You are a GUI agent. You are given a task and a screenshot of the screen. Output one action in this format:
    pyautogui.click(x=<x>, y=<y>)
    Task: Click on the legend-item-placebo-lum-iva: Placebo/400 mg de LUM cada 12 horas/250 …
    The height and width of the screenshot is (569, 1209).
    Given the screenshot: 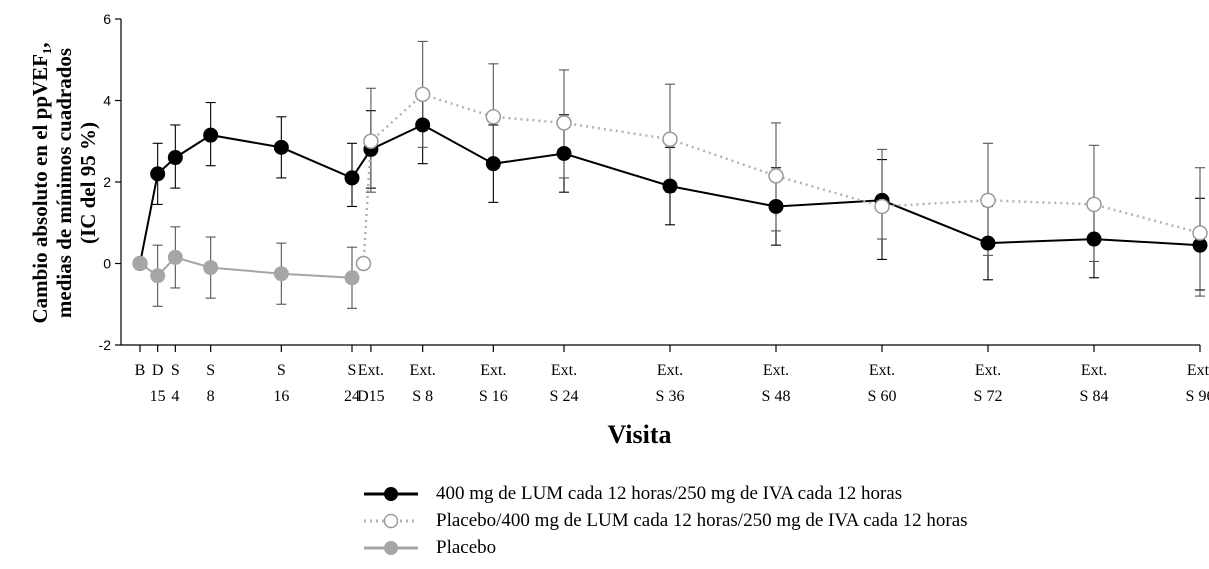 What is the action you would take?
    pyautogui.click(x=664, y=520)
    